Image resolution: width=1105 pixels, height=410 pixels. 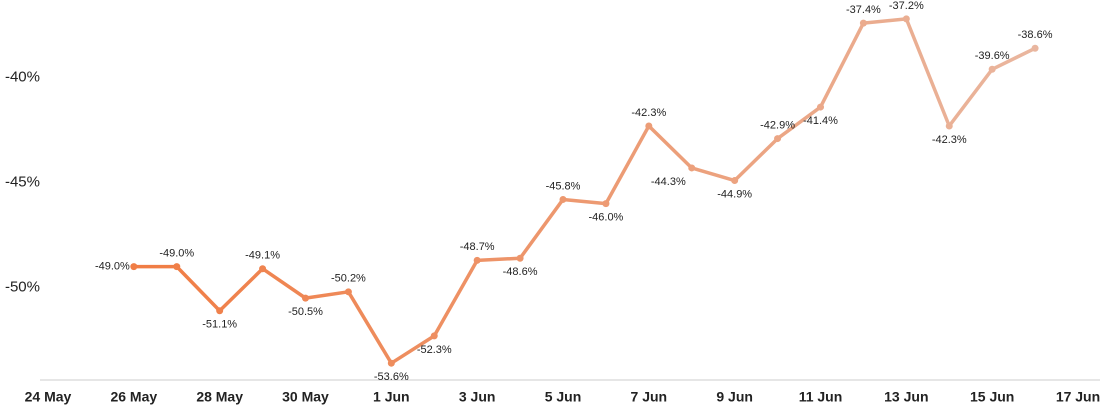 I want to click on value-label: -48.6%, so click(x=520, y=272).